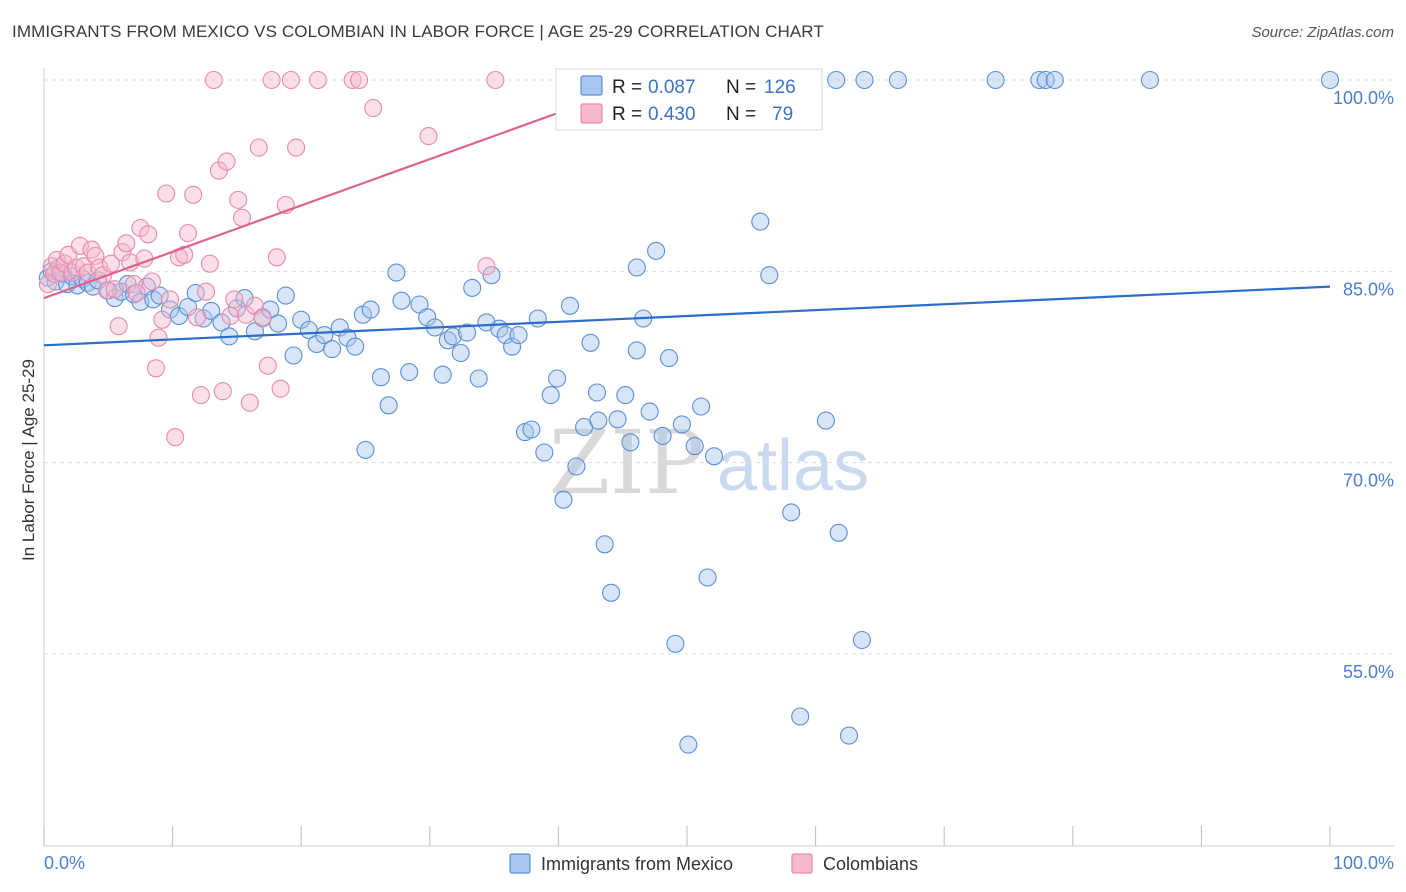 The image size is (1406, 892). I want to click on bottom-legend: Immigrants from Mexico Colombians, so click(713, 863).